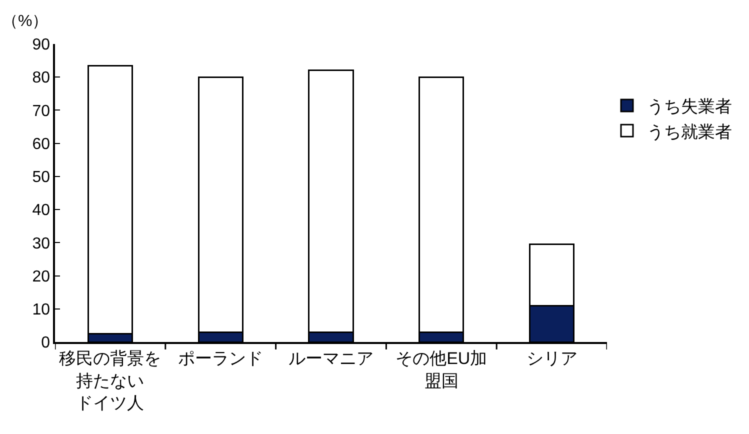  I want to click on legend-label: うち失業者, so click(689, 106).